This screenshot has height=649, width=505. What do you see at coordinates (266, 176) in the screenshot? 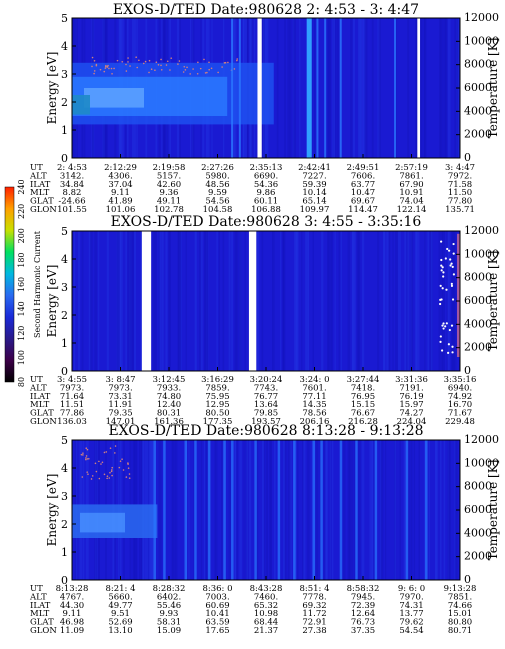
I see `orbit-value: 6690.` at bounding box center [266, 176].